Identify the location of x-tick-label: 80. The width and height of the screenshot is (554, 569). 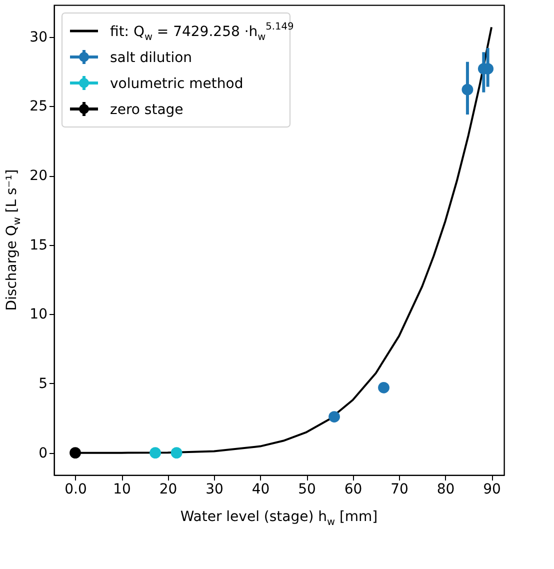
(445, 490).